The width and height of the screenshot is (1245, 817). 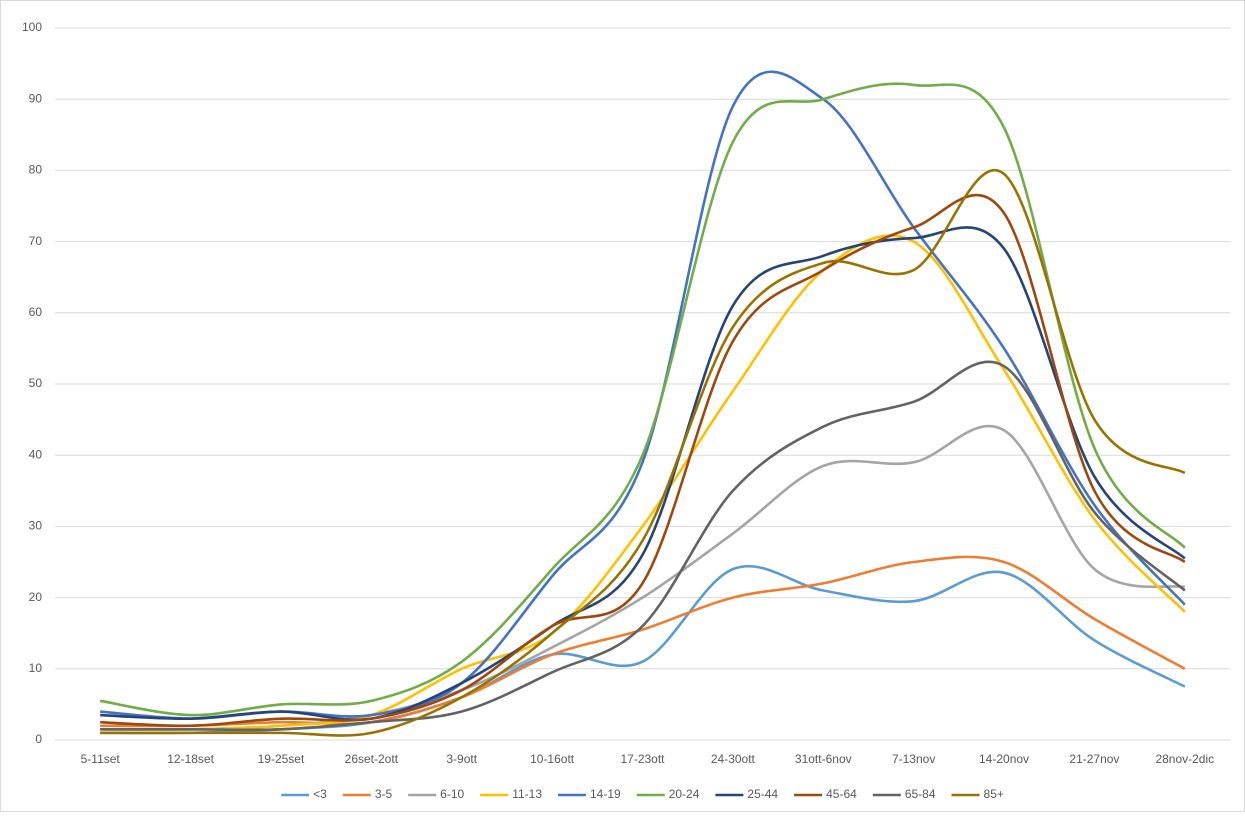 I want to click on legend-label: 45-64, so click(x=841, y=794).